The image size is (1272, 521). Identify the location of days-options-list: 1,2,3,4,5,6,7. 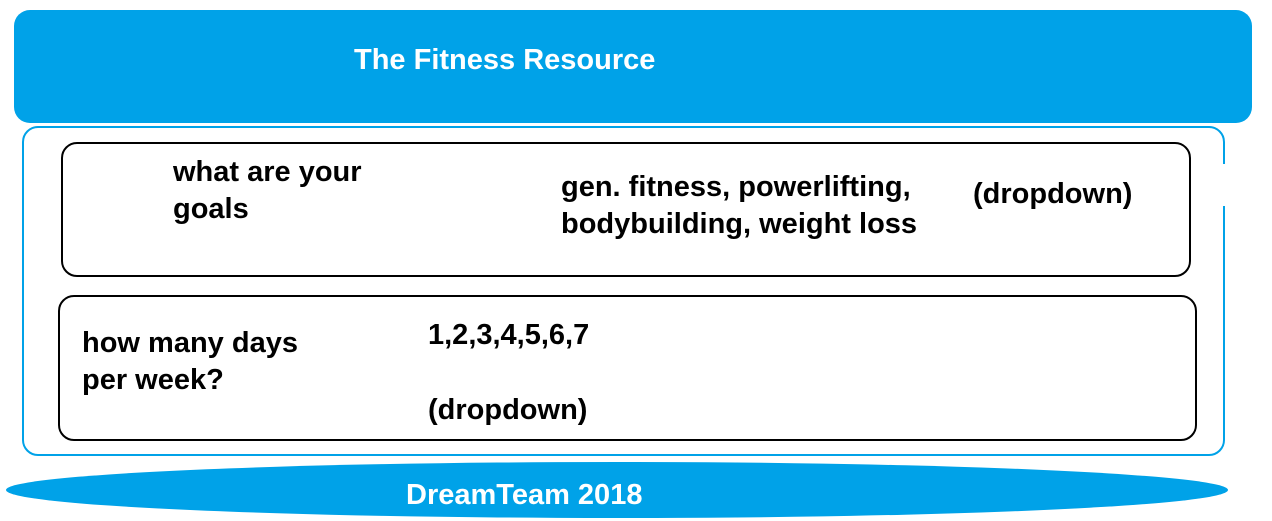
(509, 335).